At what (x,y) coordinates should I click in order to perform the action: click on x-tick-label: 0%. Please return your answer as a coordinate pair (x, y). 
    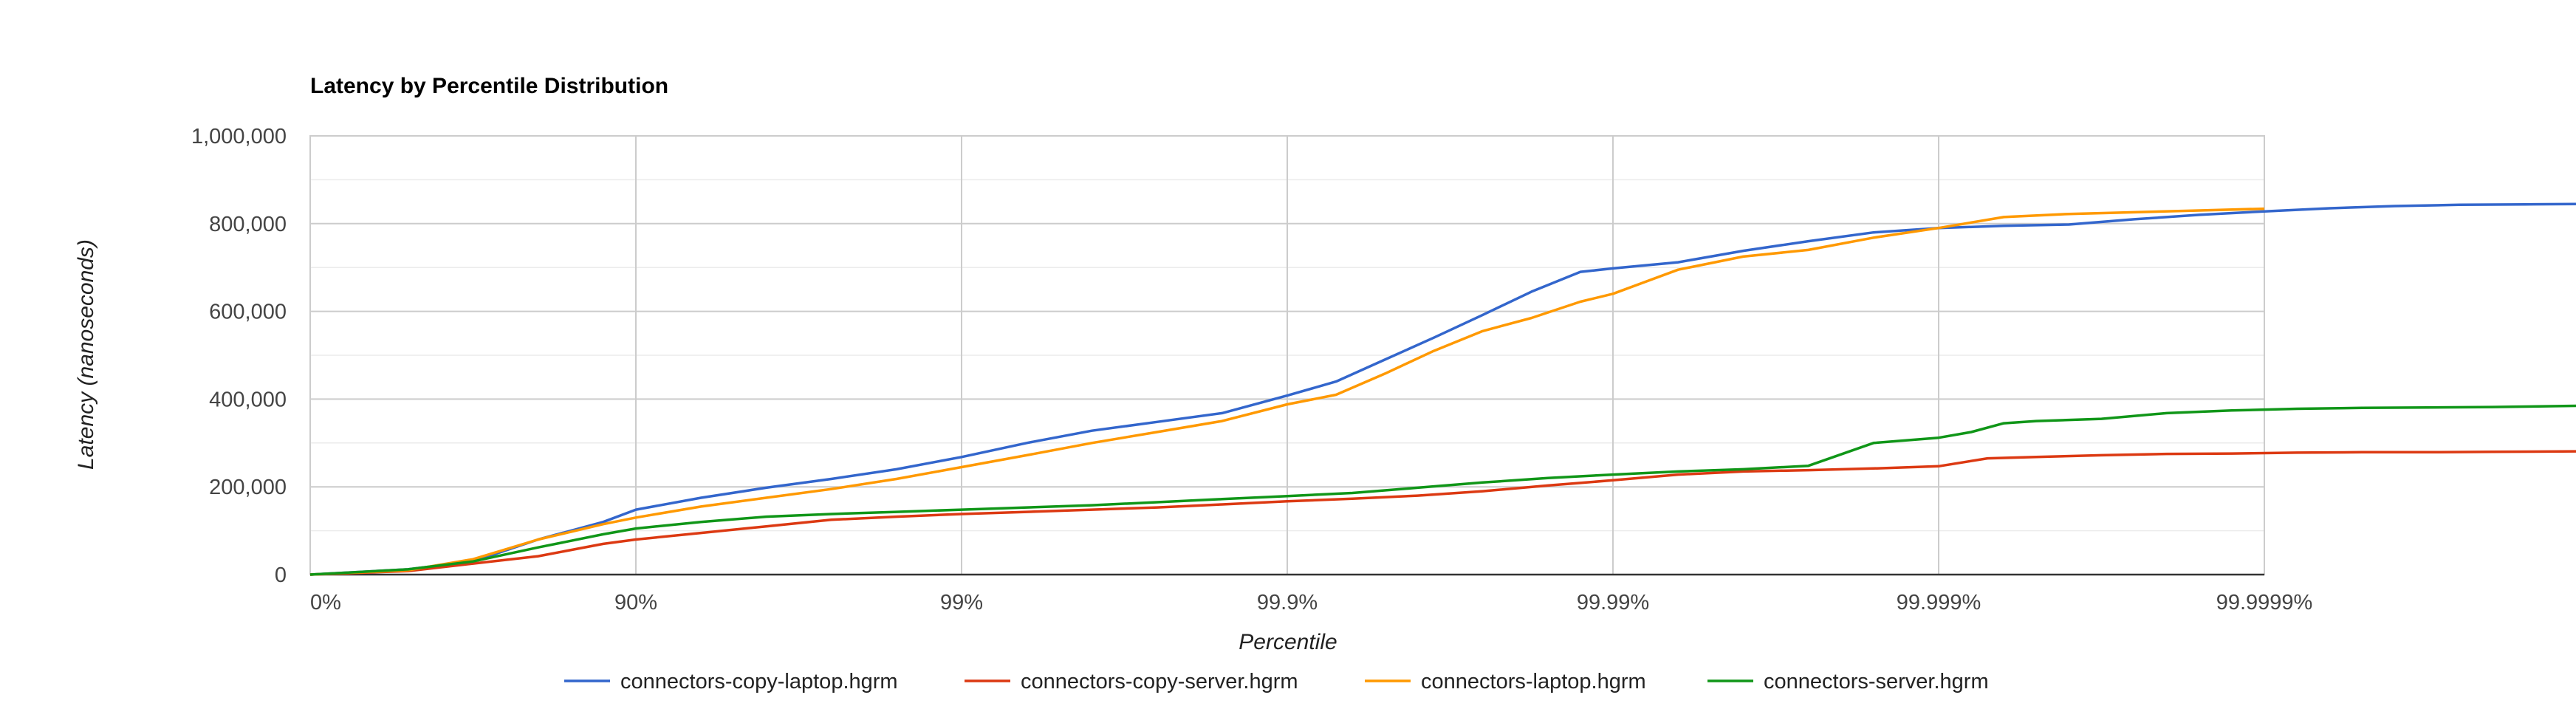
    Looking at the image, I should click on (325, 602).